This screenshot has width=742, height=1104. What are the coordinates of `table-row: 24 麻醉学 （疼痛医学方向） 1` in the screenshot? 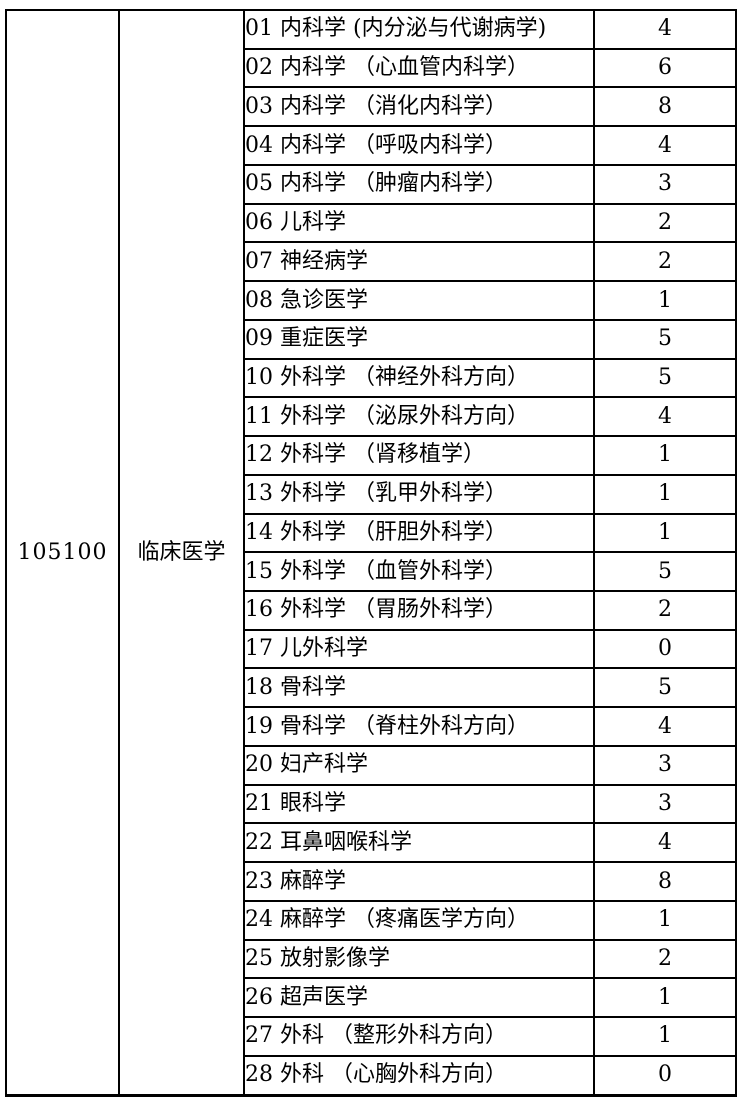 It's located at (371, 920).